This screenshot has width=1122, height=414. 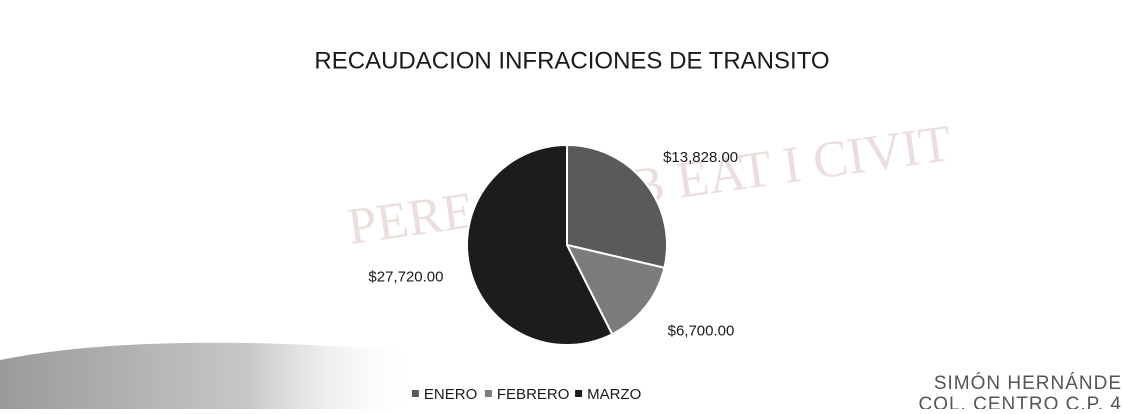 What do you see at coordinates (701, 330) in the screenshot?
I see `data-label: $6,700.00` at bounding box center [701, 330].